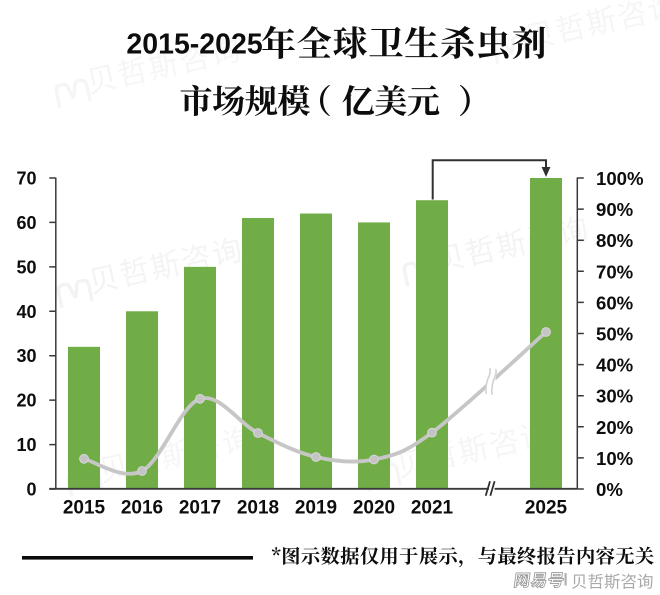 The width and height of the screenshot is (660, 595). I want to click on svg-text: 30, so click(26, 356).